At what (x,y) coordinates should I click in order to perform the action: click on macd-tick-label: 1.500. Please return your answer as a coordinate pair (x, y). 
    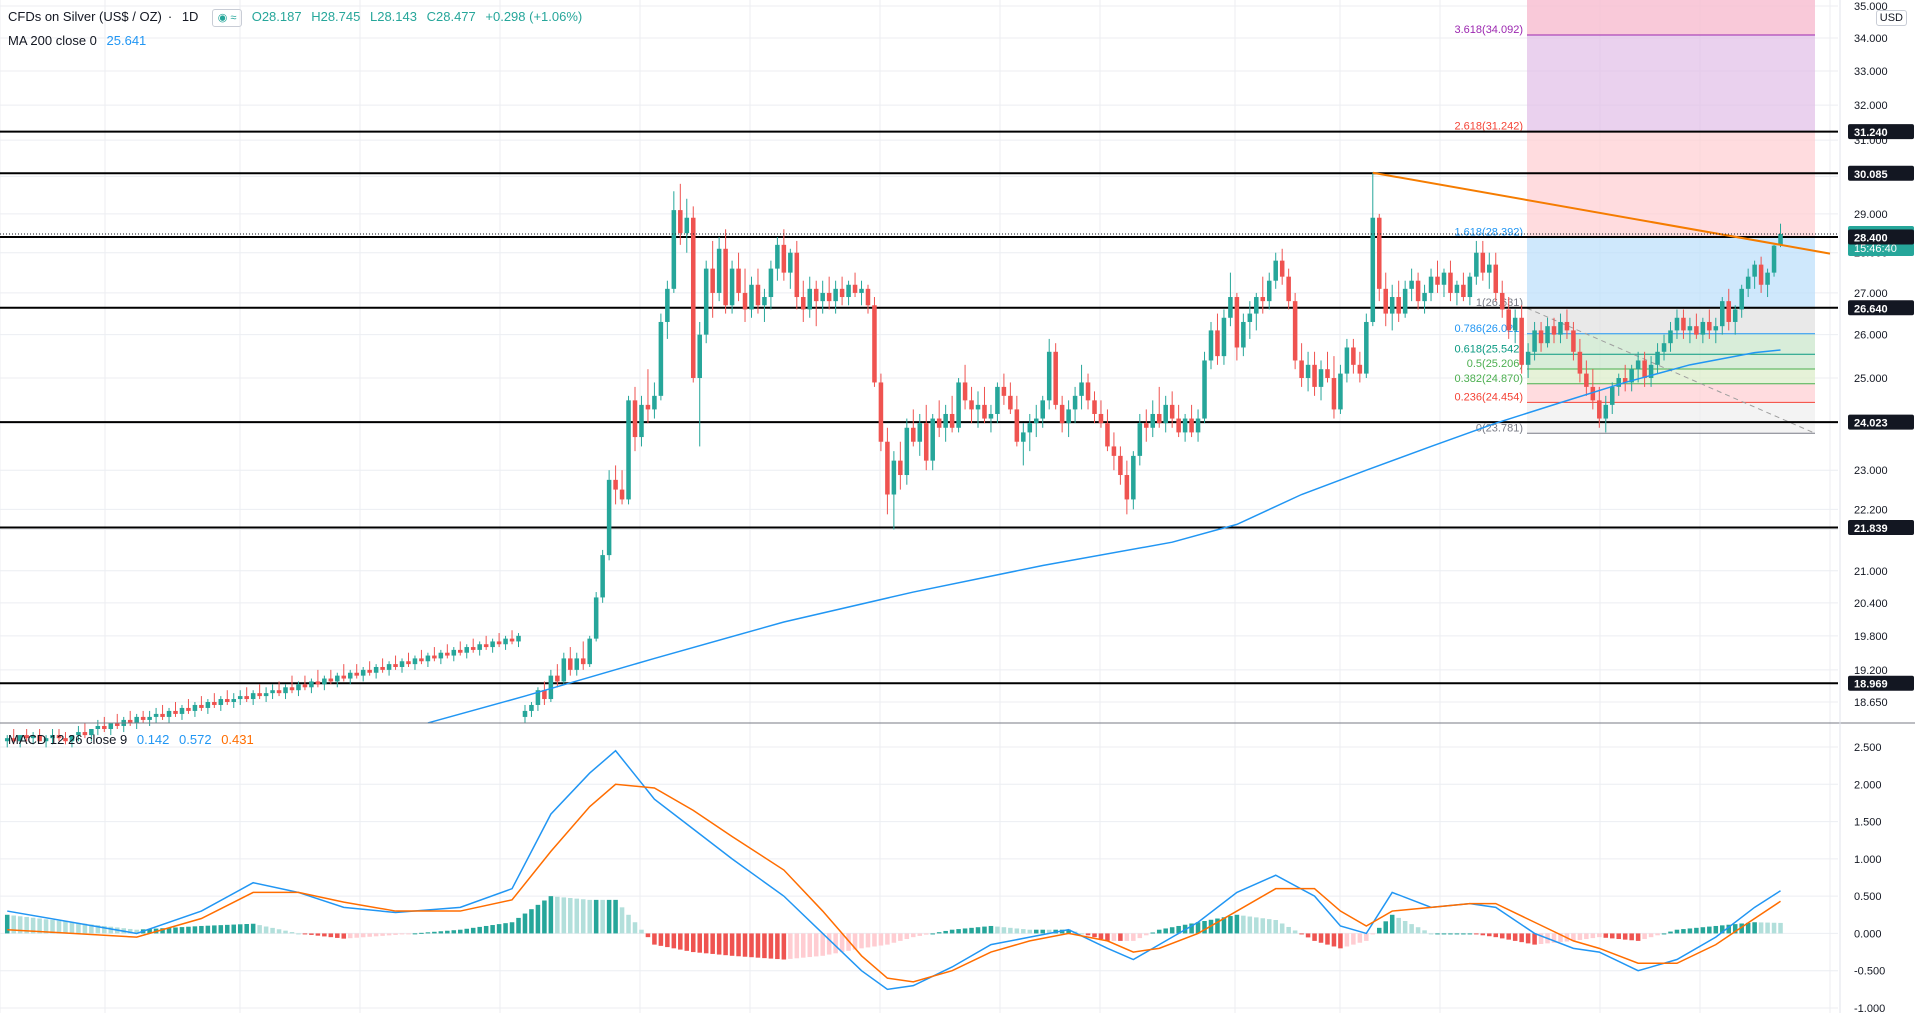
    Looking at the image, I should click on (1868, 823).